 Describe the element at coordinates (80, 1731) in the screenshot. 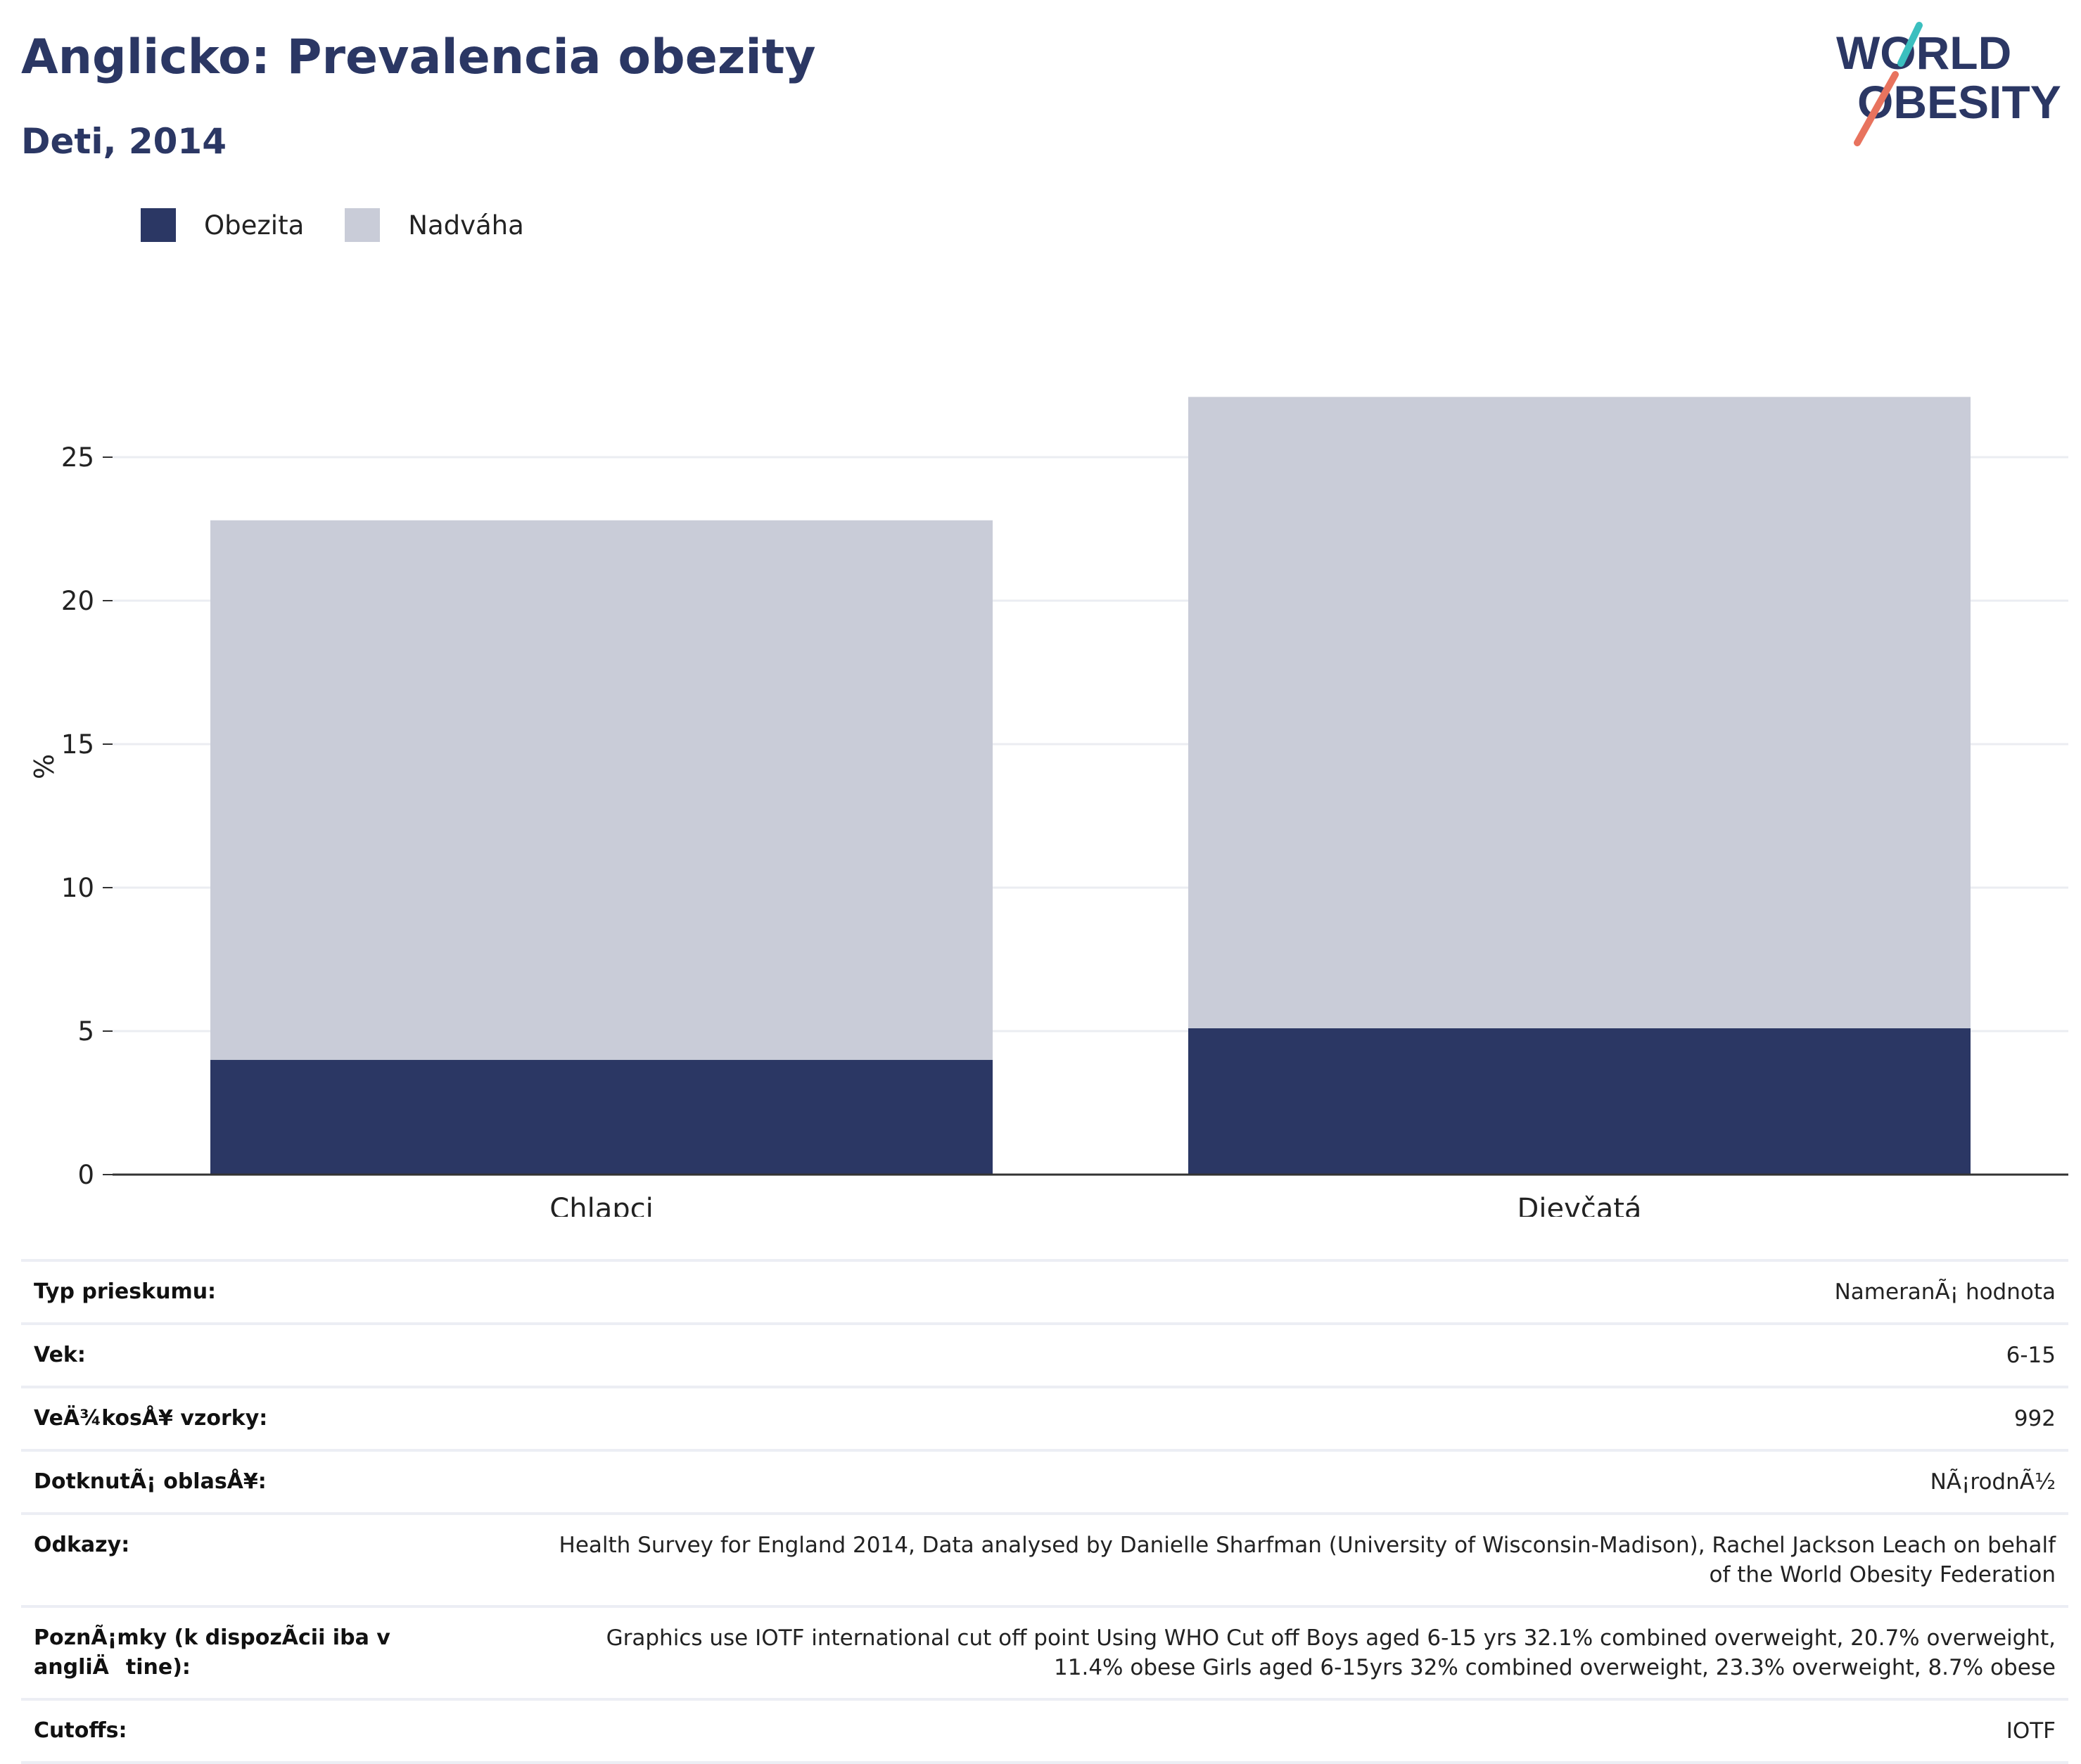

I see `info-label: Cutoffs:` at that location.